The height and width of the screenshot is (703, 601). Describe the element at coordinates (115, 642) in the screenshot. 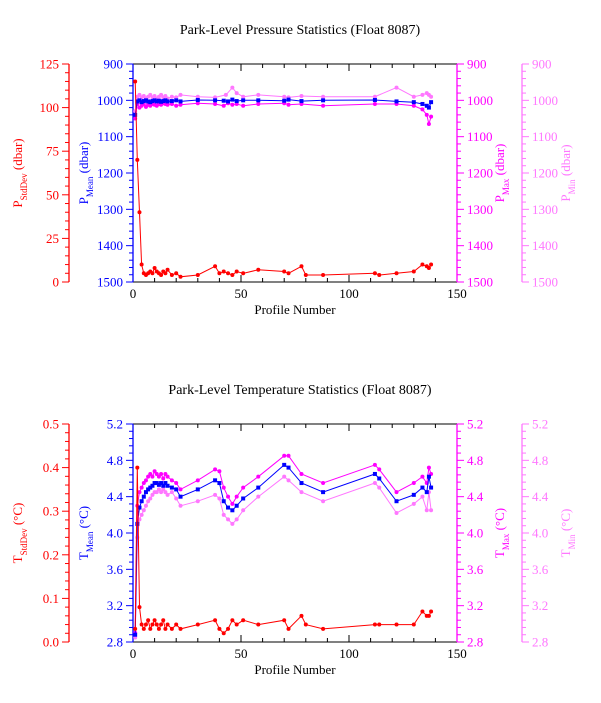

I see `y-tick-label: 2.8` at that location.